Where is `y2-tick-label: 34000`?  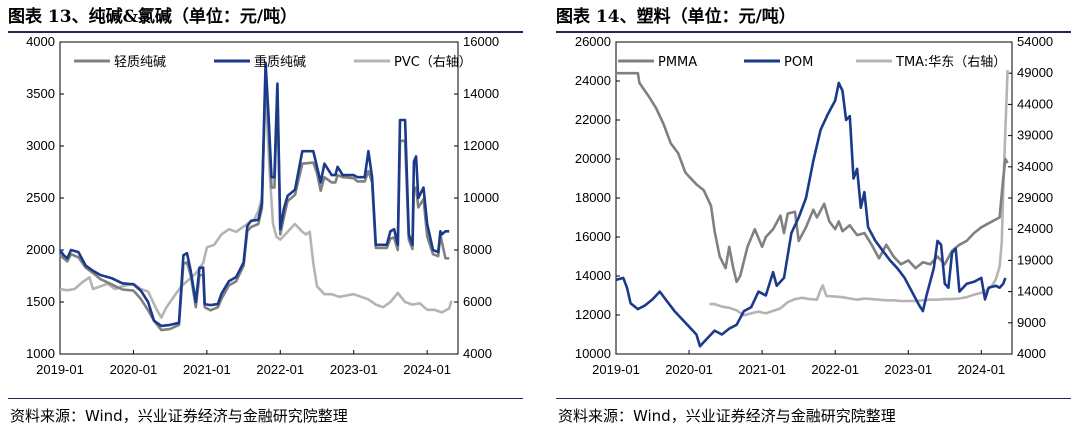 y2-tick-label: 34000 is located at coordinates (1035, 166).